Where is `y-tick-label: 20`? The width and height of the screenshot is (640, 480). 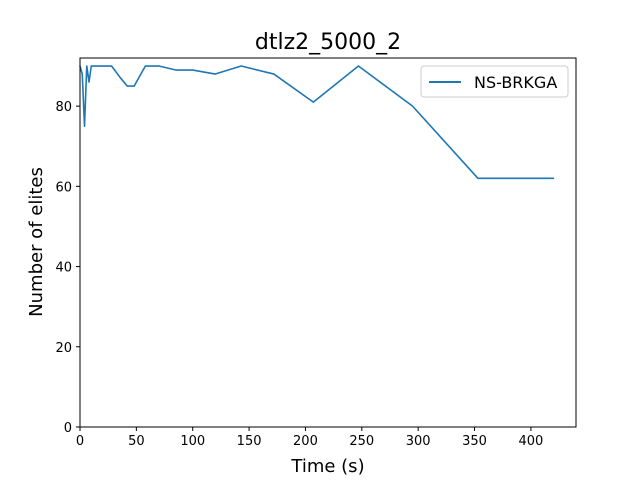
y-tick-label: 20 is located at coordinates (63, 348).